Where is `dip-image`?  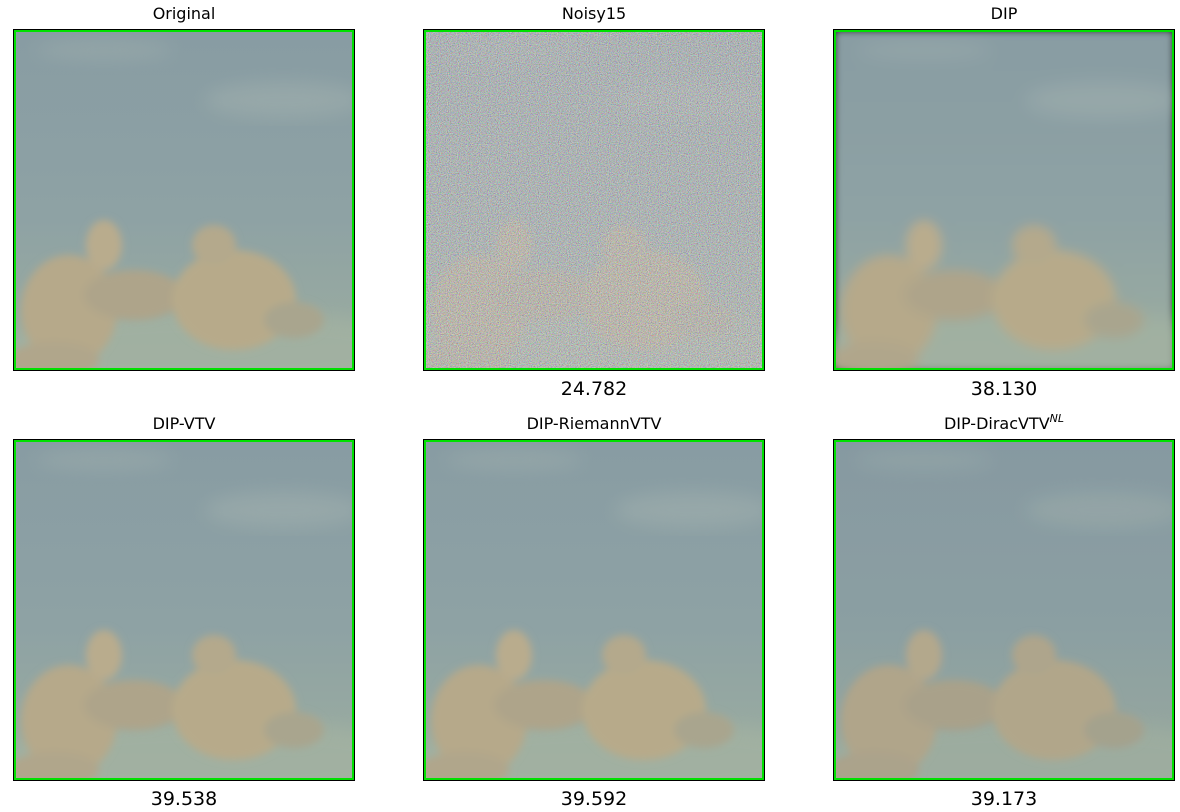
dip-image is located at coordinates (1004, 200).